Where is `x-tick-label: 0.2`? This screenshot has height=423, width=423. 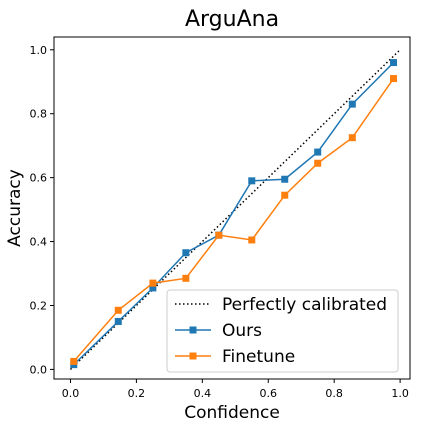 x-tick-label: 0.2 is located at coordinates (137, 393).